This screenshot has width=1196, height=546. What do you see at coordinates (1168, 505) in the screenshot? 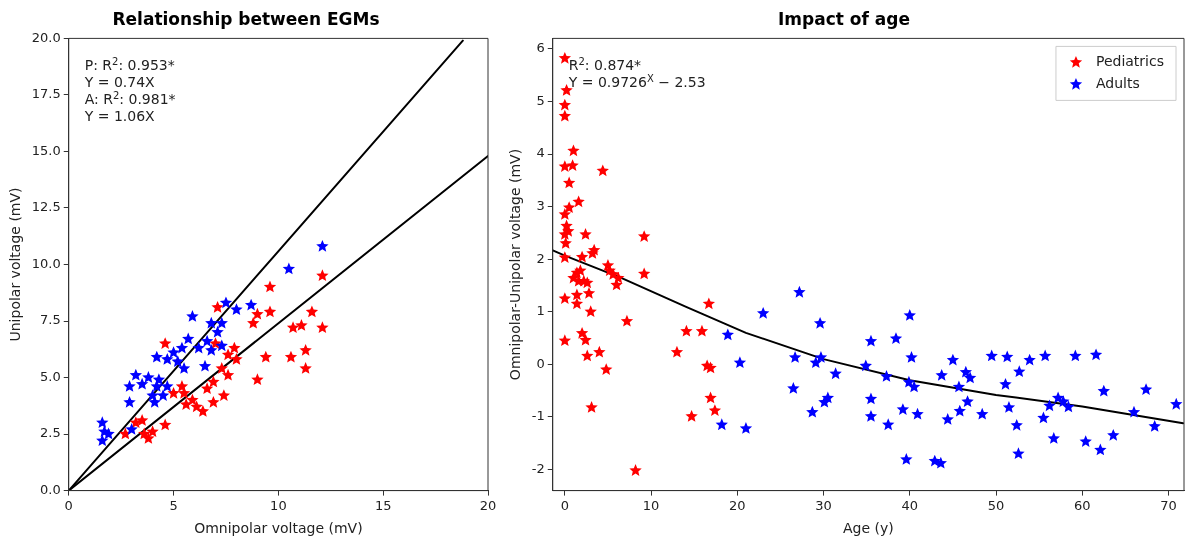
I see `x-tick-label: 70` at bounding box center [1168, 505].